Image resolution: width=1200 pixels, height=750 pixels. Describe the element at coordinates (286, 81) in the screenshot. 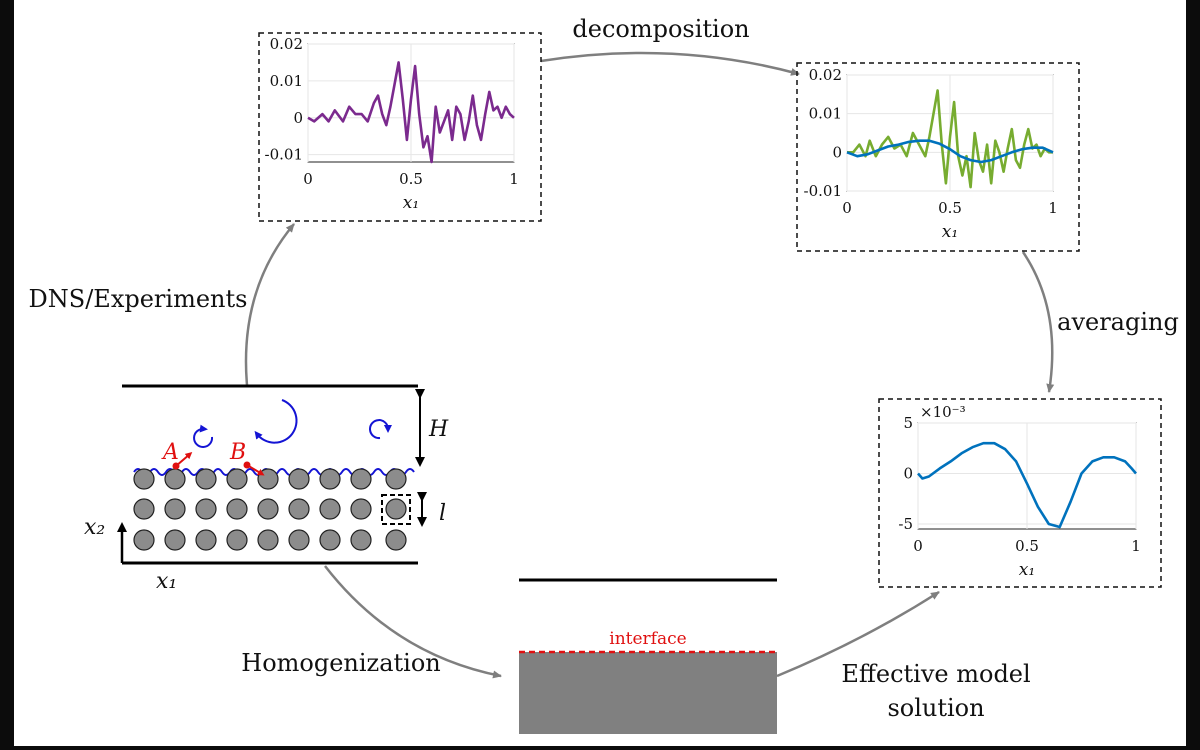

I see `ytick-raw-1: 0.01` at that location.